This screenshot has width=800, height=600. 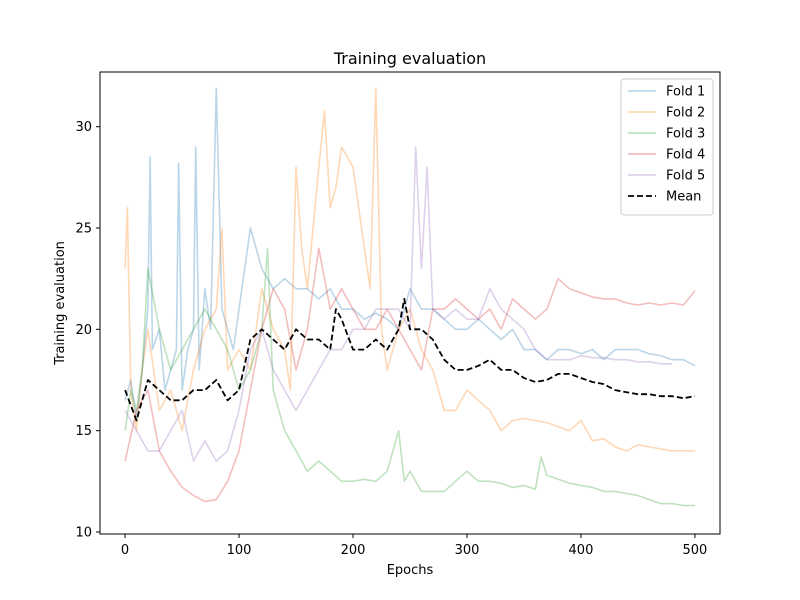 I want to click on y-tick-label: 15, so click(x=83, y=431).